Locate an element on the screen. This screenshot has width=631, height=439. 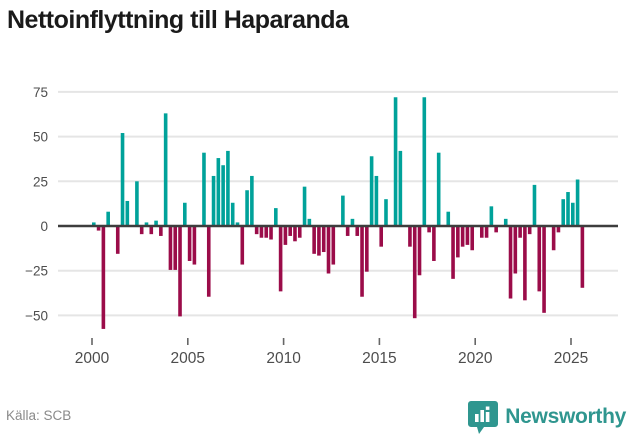
footer: Källa: SCB Newsworthy is located at coordinates (315, 417).